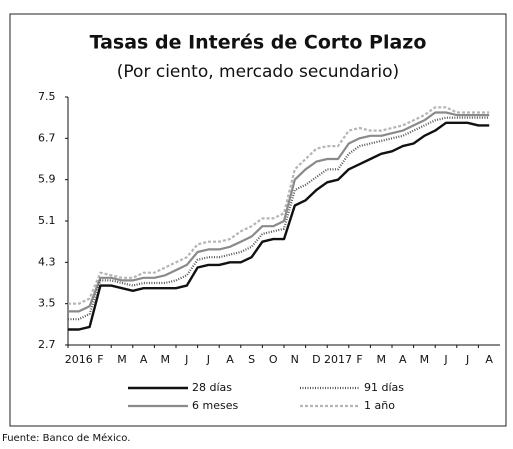 Image resolution: width=513 pixels, height=449 pixels. What do you see at coordinates (338, 359) in the screenshot?
I see `x-tick-label: 2017` at bounding box center [338, 359].